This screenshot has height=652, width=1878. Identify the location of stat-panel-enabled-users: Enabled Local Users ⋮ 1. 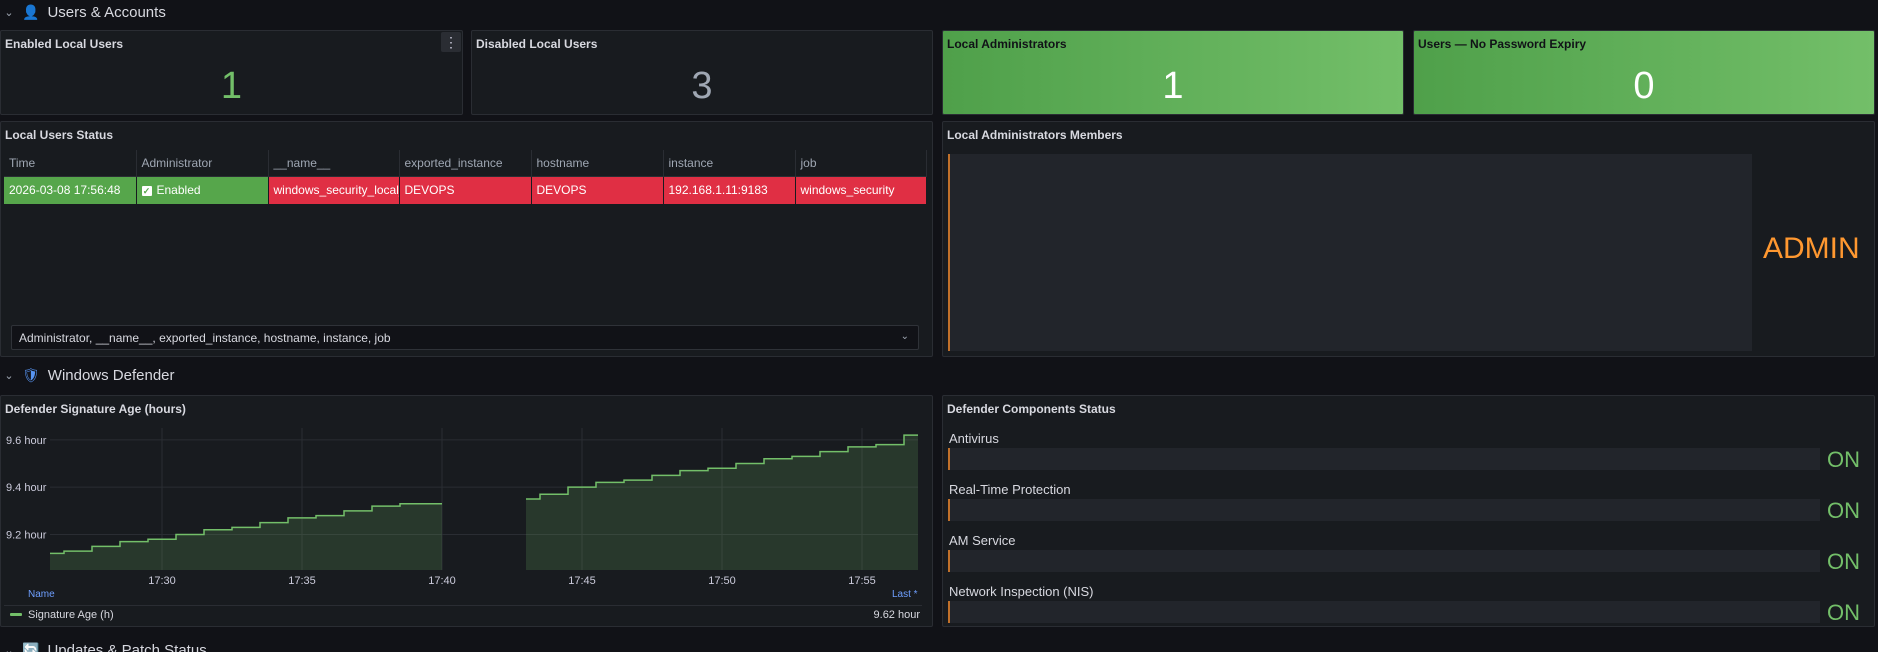
(231, 72).